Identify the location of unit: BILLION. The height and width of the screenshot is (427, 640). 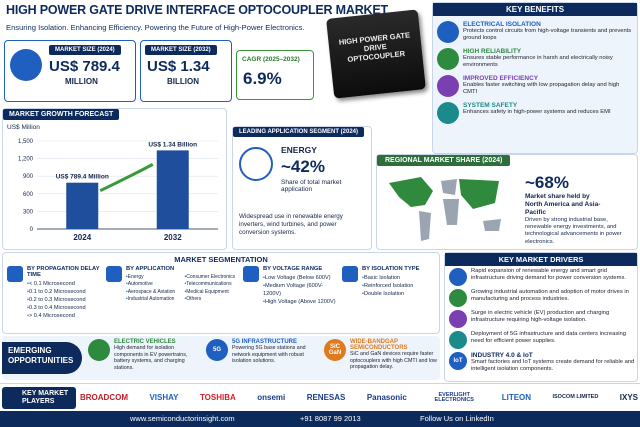
(183, 81).